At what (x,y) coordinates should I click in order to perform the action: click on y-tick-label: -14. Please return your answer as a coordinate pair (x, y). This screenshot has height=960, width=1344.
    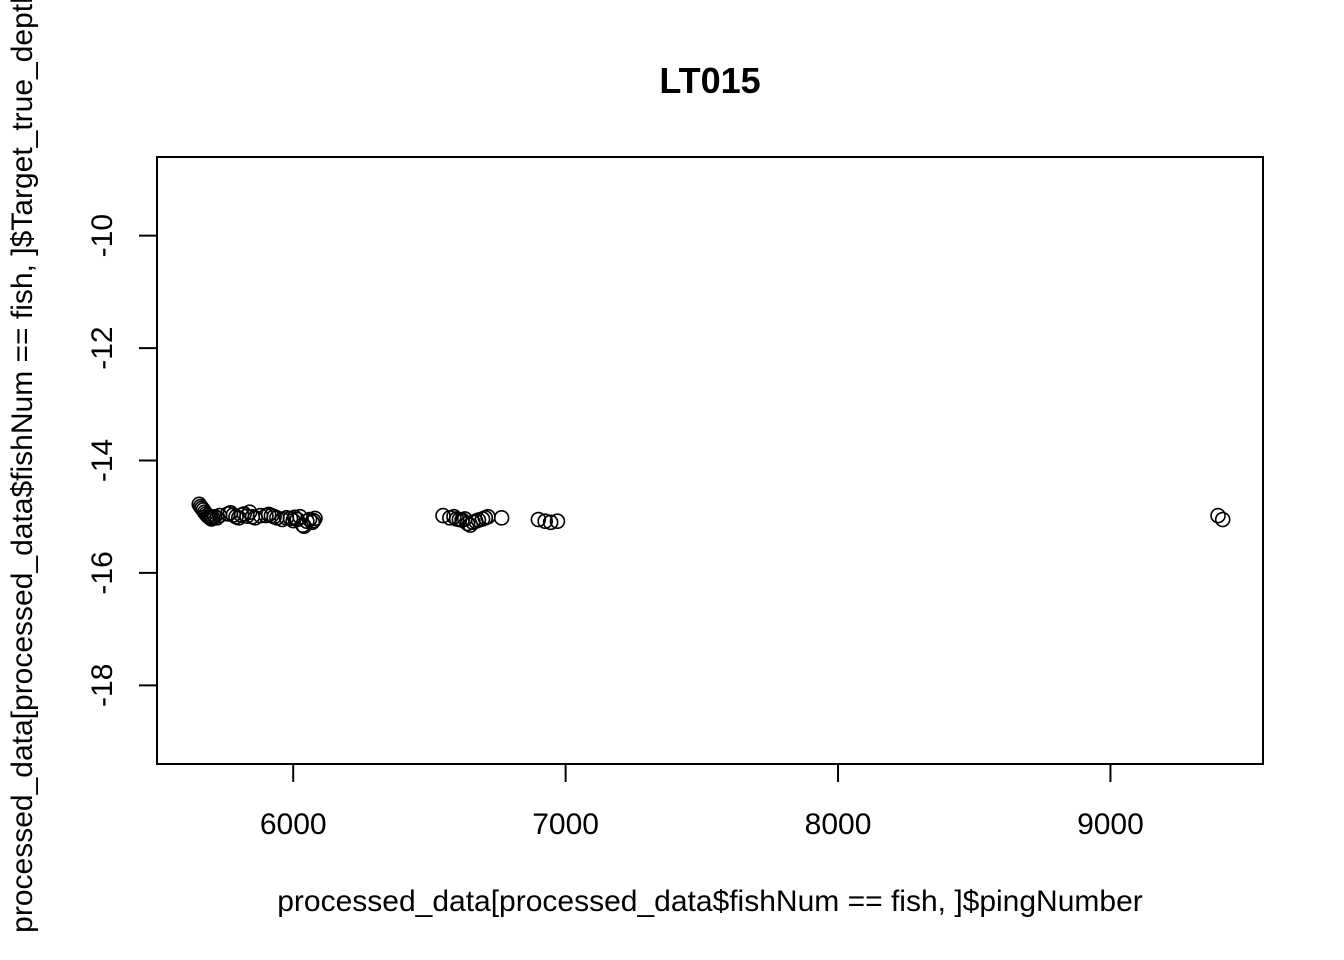
    Looking at the image, I should click on (102, 460).